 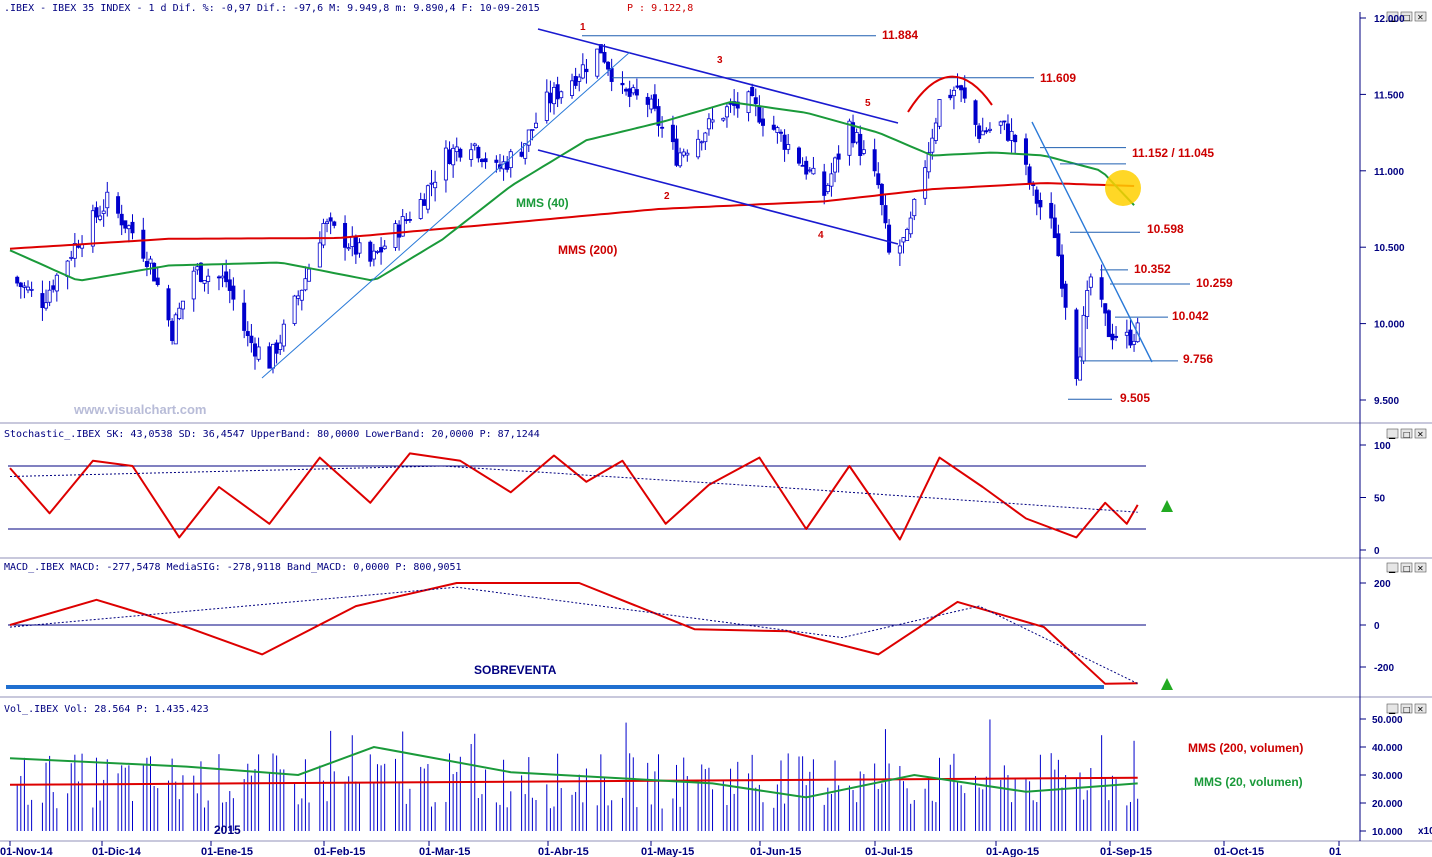 I want to click on price-tick-label: 10.500, so click(x=1389, y=248).